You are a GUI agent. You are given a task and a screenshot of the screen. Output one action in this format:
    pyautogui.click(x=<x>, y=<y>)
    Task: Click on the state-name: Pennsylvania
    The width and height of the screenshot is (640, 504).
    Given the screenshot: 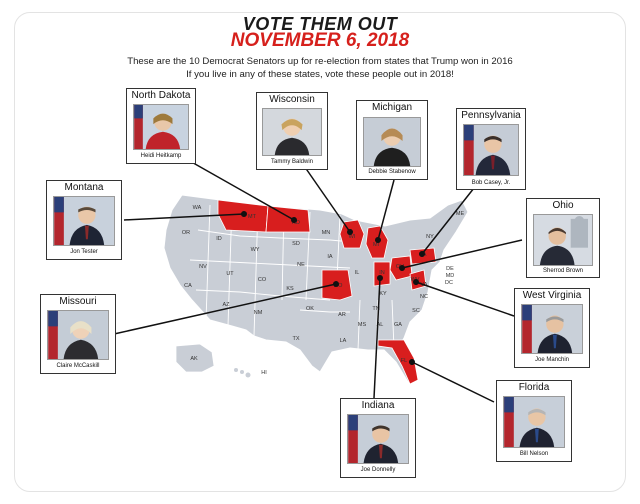 What is the action you would take?
    pyautogui.click(x=491, y=115)
    